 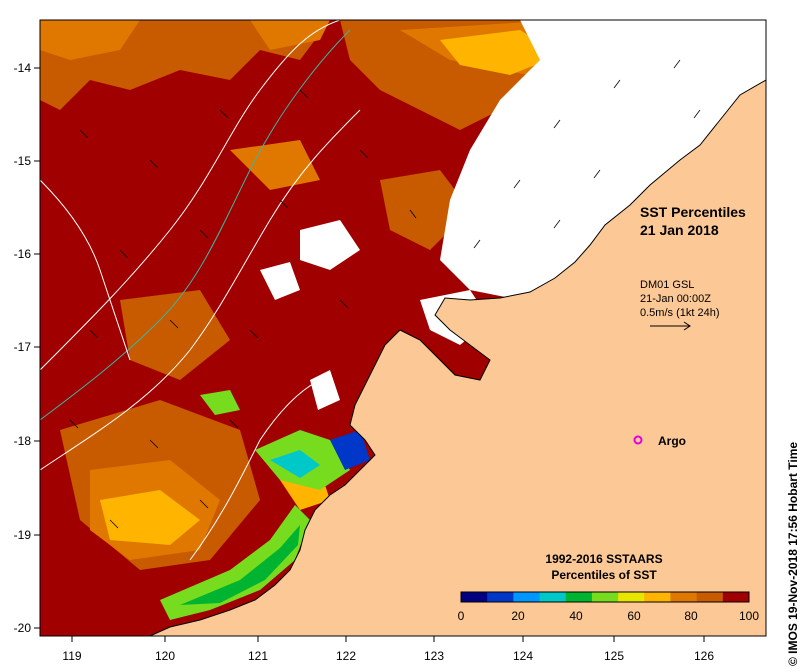 What do you see at coordinates (576, 616) in the screenshot?
I see `legend-tick-label: 40` at bounding box center [576, 616].